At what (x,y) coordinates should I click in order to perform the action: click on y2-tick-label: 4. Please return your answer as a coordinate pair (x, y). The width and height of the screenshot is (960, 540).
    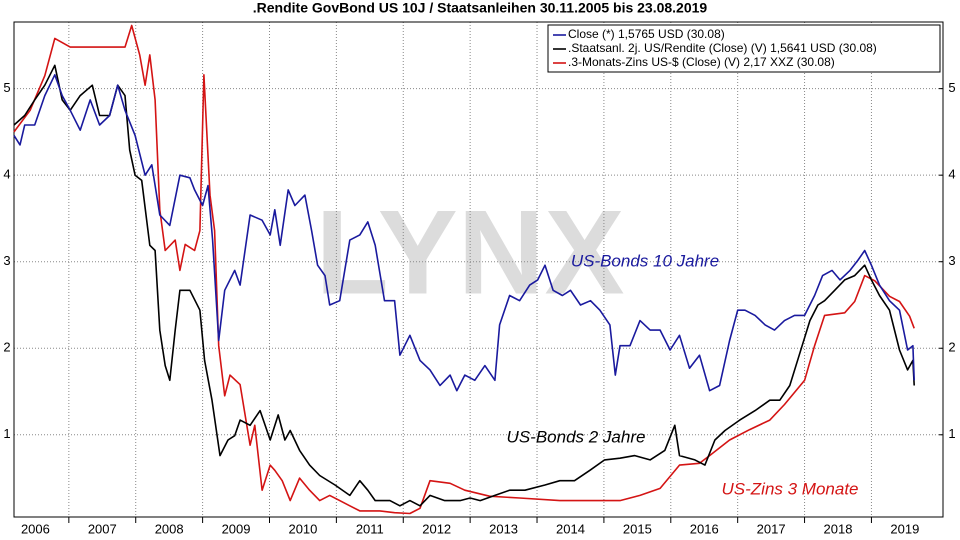
    Looking at the image, I should click on (951, 174).